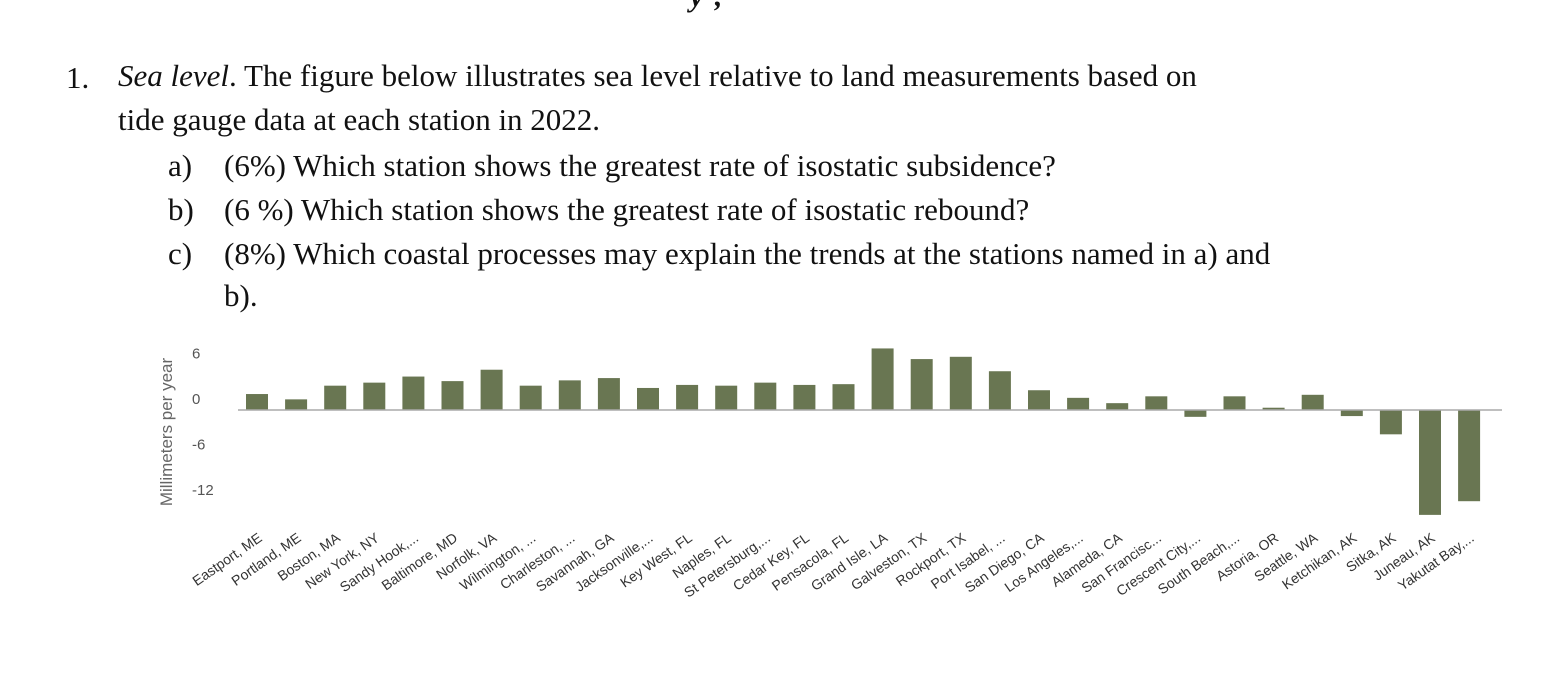  What do you see at coordinates (180, 253) in the screenshot?
I see `part-c-key: c)` at bounding box center [180, 253].